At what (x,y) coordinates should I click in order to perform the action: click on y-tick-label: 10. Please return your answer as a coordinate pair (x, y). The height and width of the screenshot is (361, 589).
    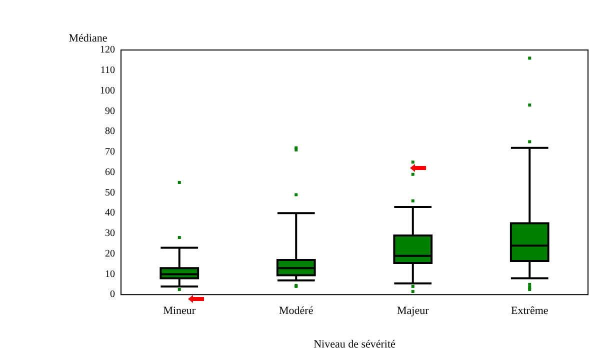
    Looking at the image, I should click on (110, 274).